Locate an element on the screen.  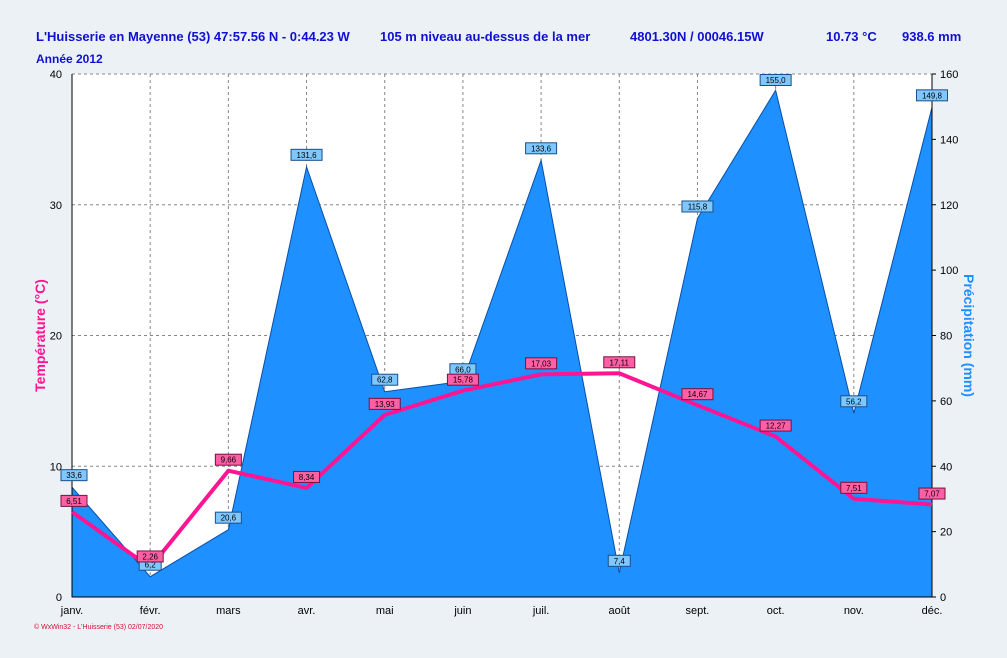
temp-data-label: 6,51 is located at coordinates (74, 500).